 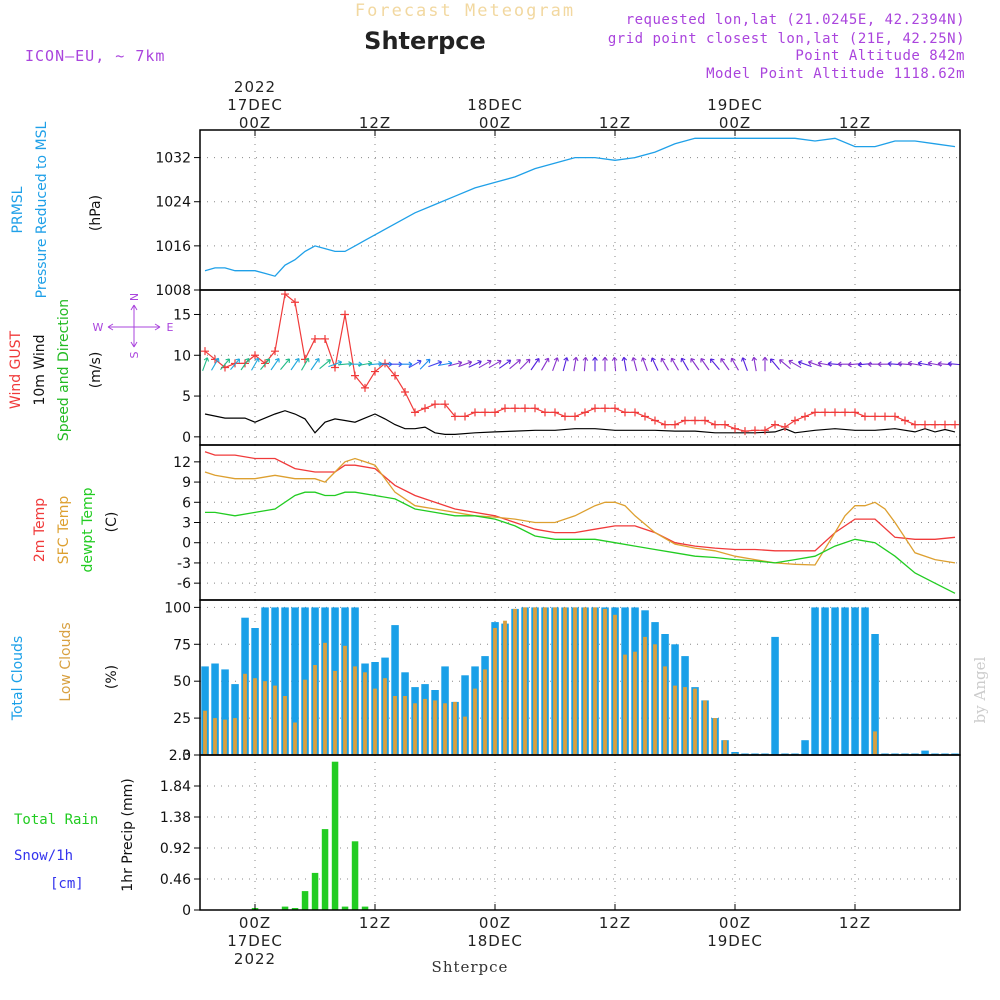 What do you see at coordinates (173, 159) in the screenshot?
I see `y-tick-label: 1032` at bounding box center [173, 159].